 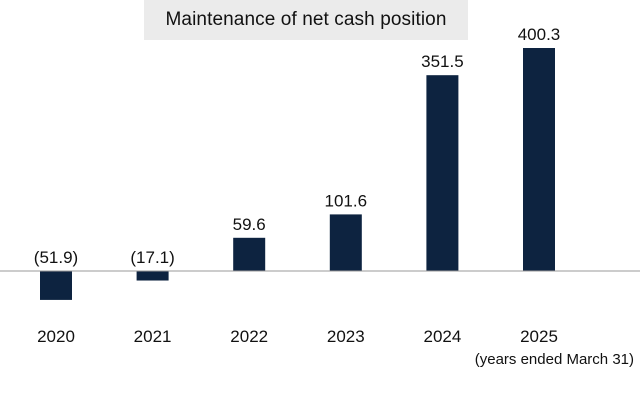 What do you see at coordinates (153, 336) in the screenshot?
I see `x-tick-label-2021: 2021` at bounding box center [153, 336].